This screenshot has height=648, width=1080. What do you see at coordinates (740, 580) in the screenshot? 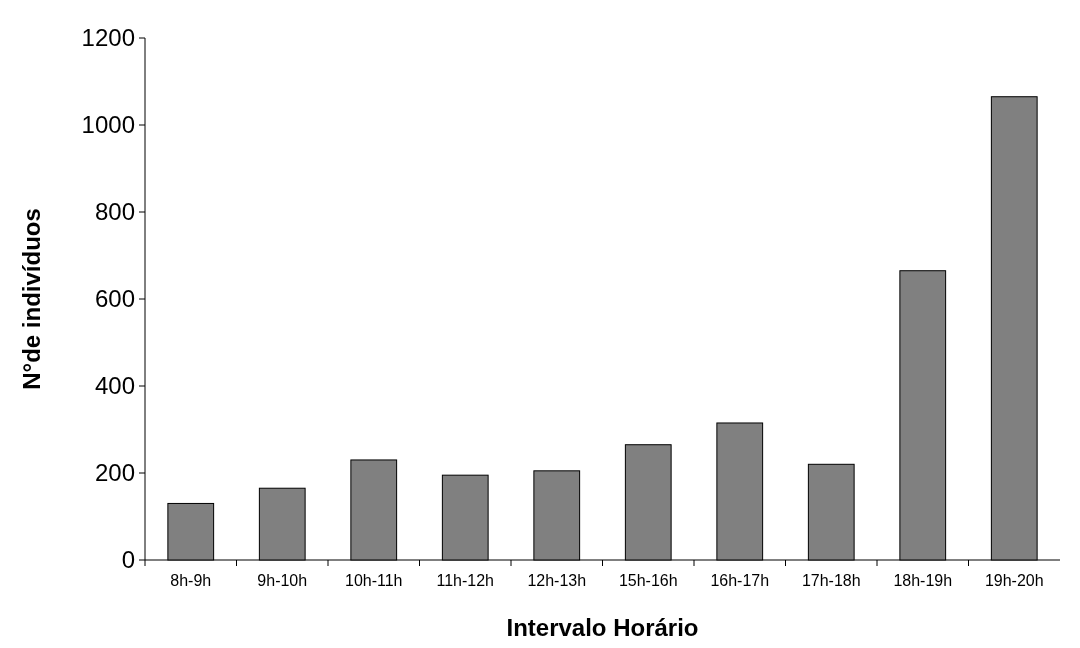
I see `x-tick-label: 16h-17h` at bounding box center [740, 580].